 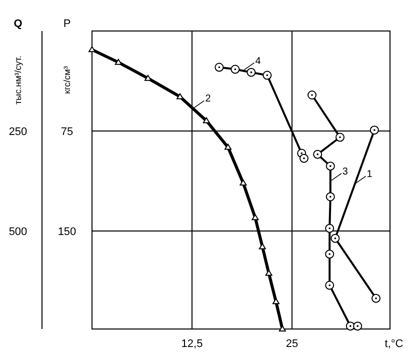 What do you see at coordinates (67, 80) in the screenshot?
I see `text: кгс/см³` at bounding box center [67, 80].